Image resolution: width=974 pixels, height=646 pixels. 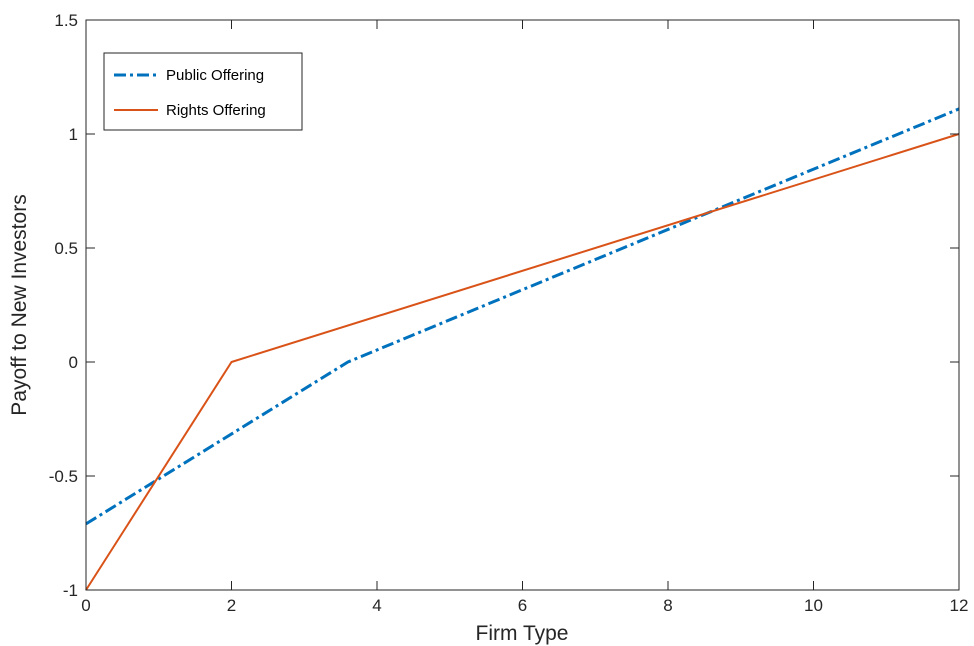 What do you see at coordinates (66, 248) in the screenshot?
I see `y-tick-label: 0.5` at bounding box center [66, 248].